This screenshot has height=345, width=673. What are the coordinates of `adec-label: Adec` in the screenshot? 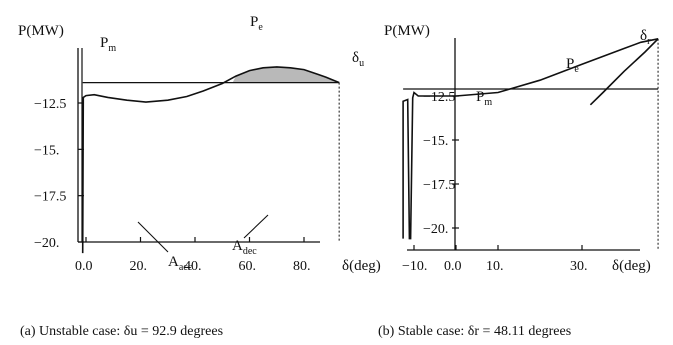 It's located at (244, 247).